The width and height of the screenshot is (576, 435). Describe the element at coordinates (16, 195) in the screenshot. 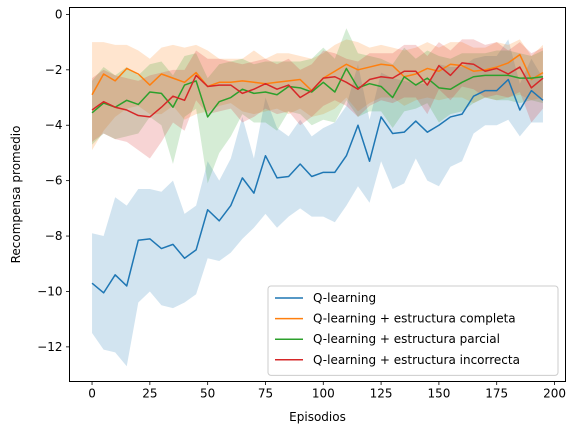

I see `y-axis-label: Recompensa promedio` at that location.